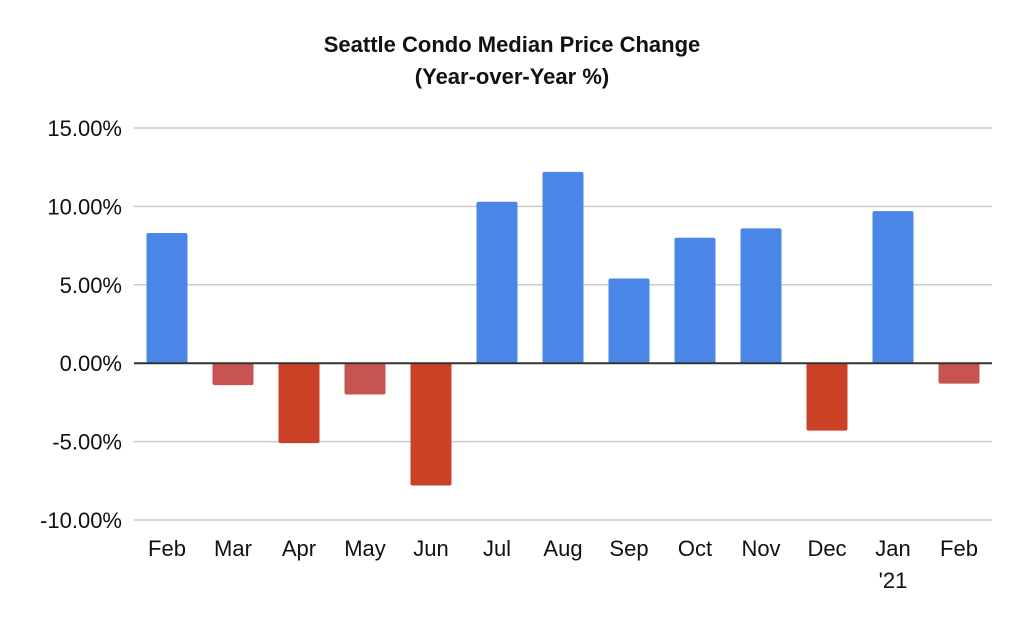 This screenshot has height=628, width=1024. What do you see at coordinates (512, 76) in the screenshot?
I see `chart-subtitle: (Year-over-Year %)` at bounding box center [512, 76].